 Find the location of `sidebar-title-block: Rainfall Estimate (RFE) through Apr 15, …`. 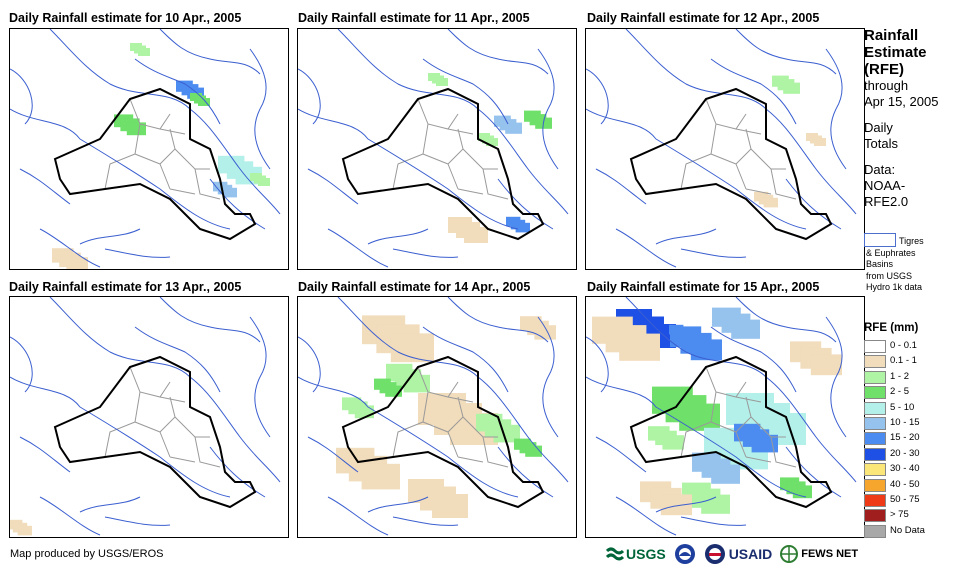

sidebar-title-block: Rainfall Estimate (RFE) through Apr 15, … is located at coordinates (914, 118).